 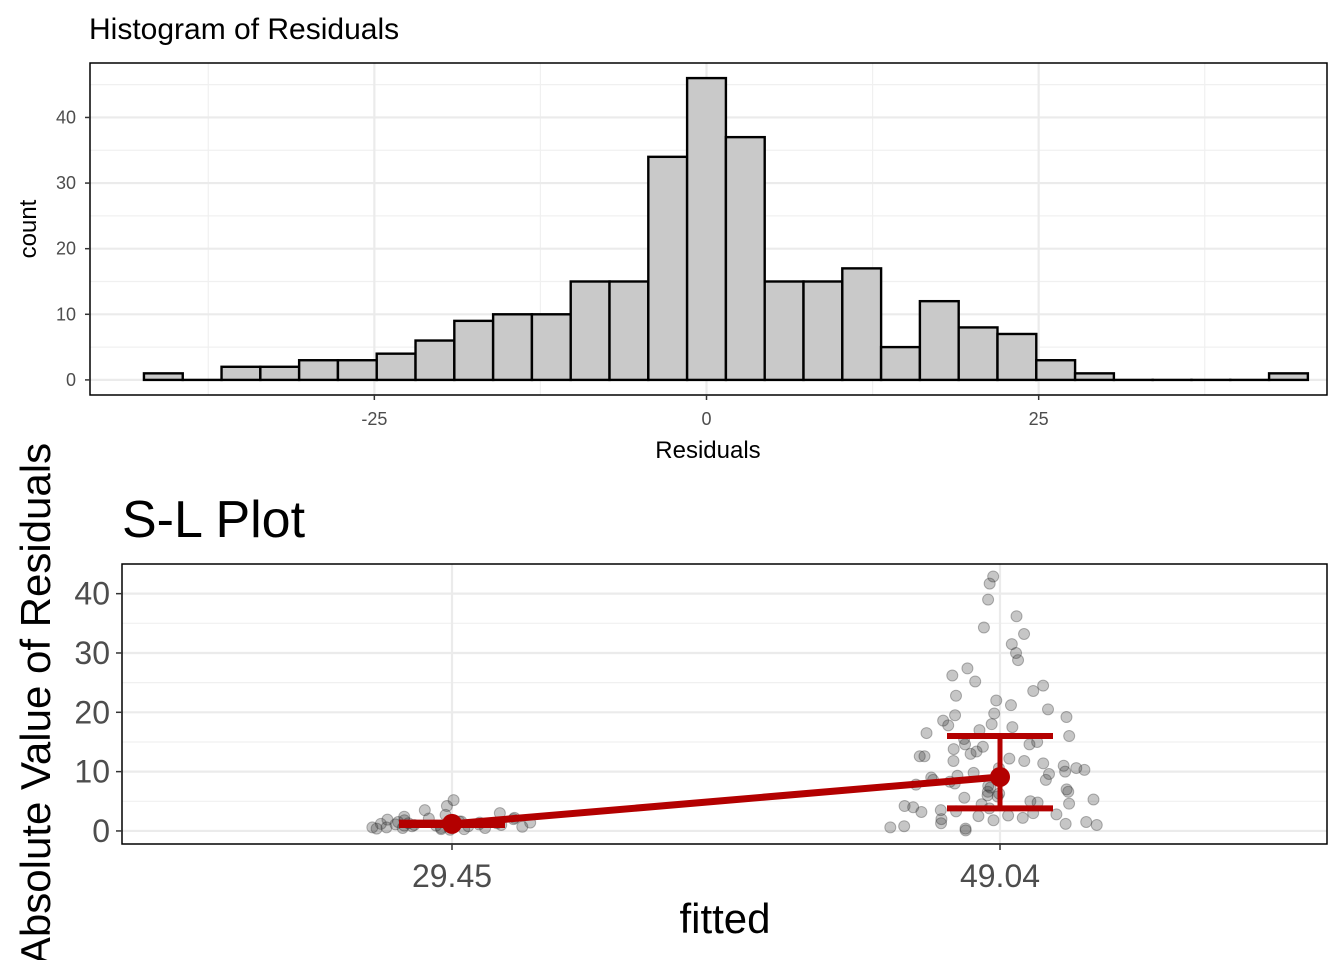 What do you see at coordinates (452, 823) in the screenshot?
I see `sl-plot-mean-point` at bounding box center [452, 823].